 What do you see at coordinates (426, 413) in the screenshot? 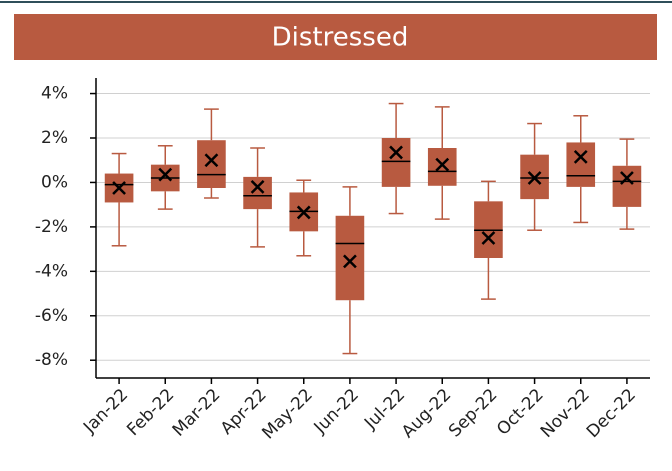
I see `x-tick-label: Aug-22` at bounding box center [426, 413].